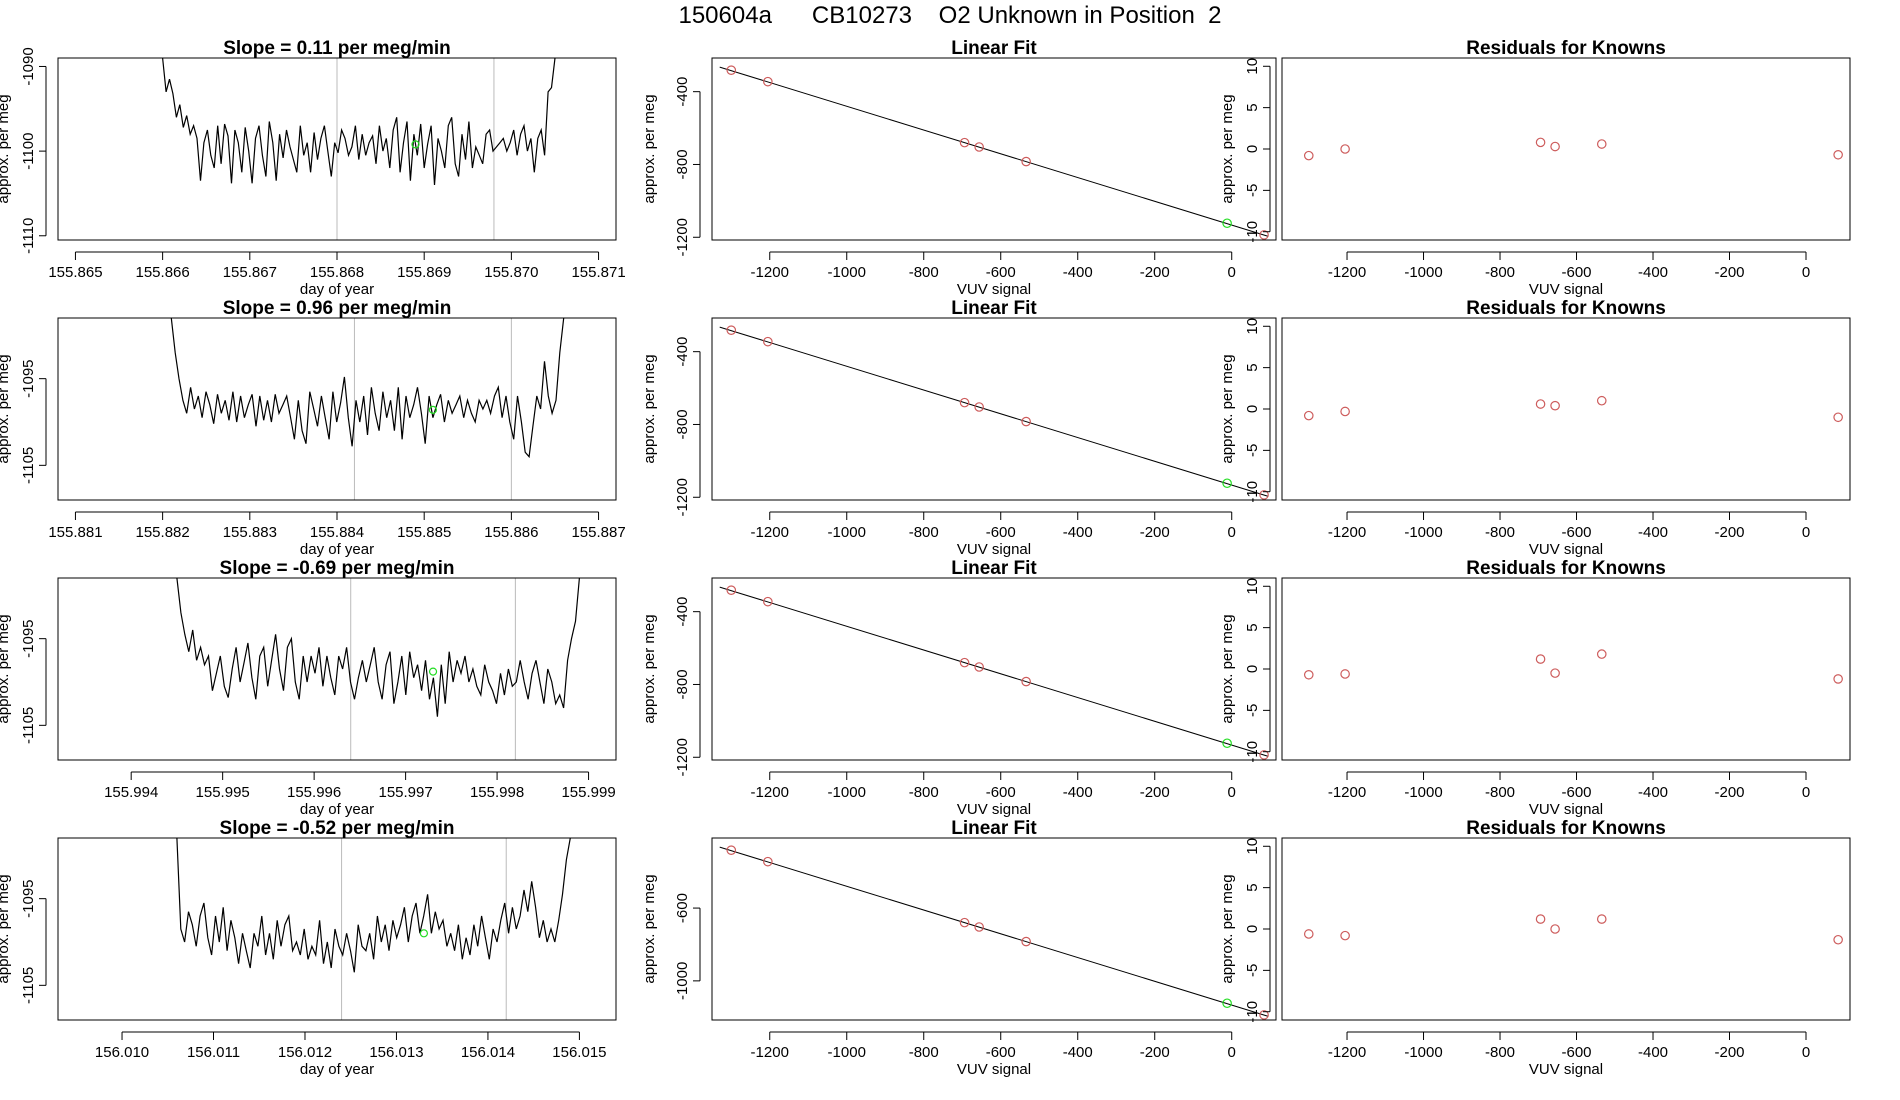  What do you see at coordinates (163, 532) in the screenshot?
I see `x-tick-label: 155.882` at bounding box center [163, 532].